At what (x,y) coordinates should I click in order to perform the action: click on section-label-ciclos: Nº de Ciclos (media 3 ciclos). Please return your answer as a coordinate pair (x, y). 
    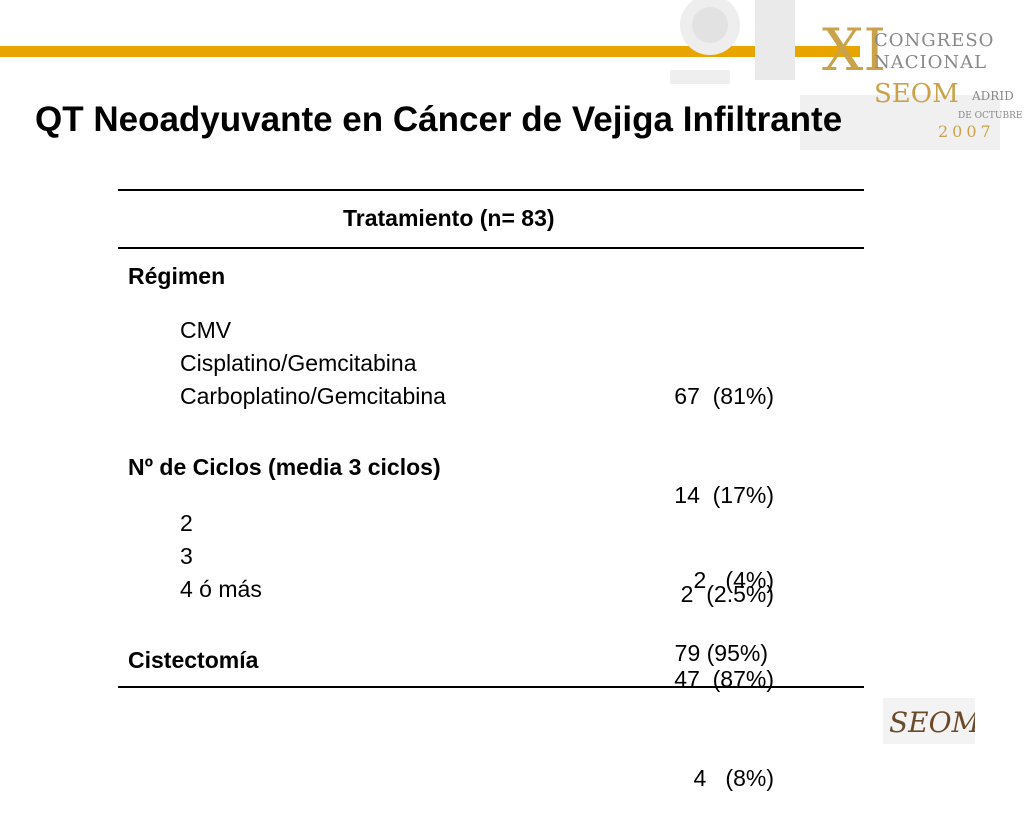
    Looking at the image, I should click on (284, 467).